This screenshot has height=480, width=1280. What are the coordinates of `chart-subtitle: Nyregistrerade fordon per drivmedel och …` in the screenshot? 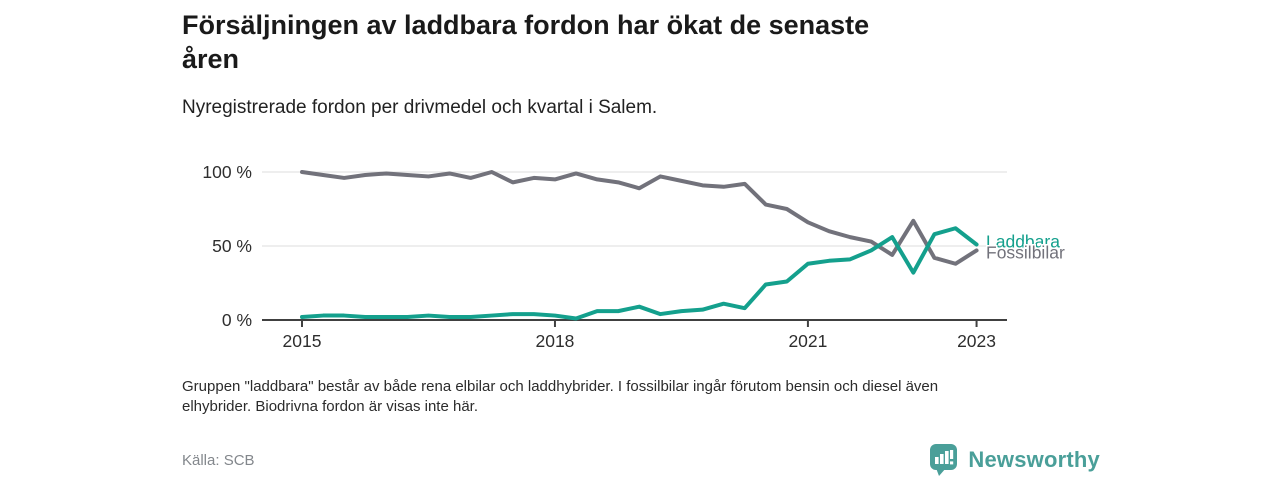 It's located at (420, 107).